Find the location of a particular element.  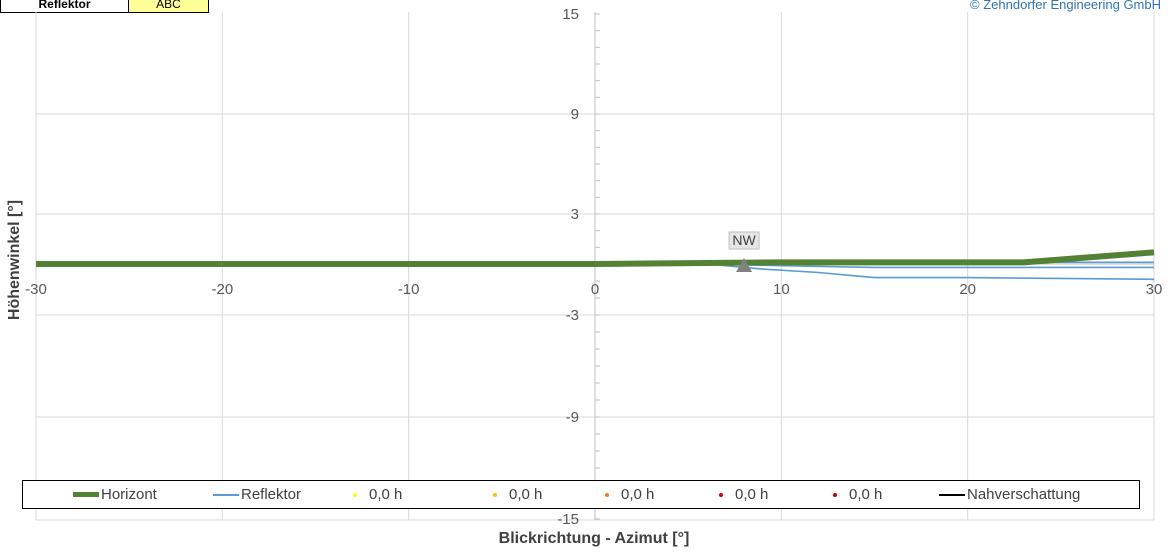

y-tick-label: -9 is located at coordinates (572, 417).